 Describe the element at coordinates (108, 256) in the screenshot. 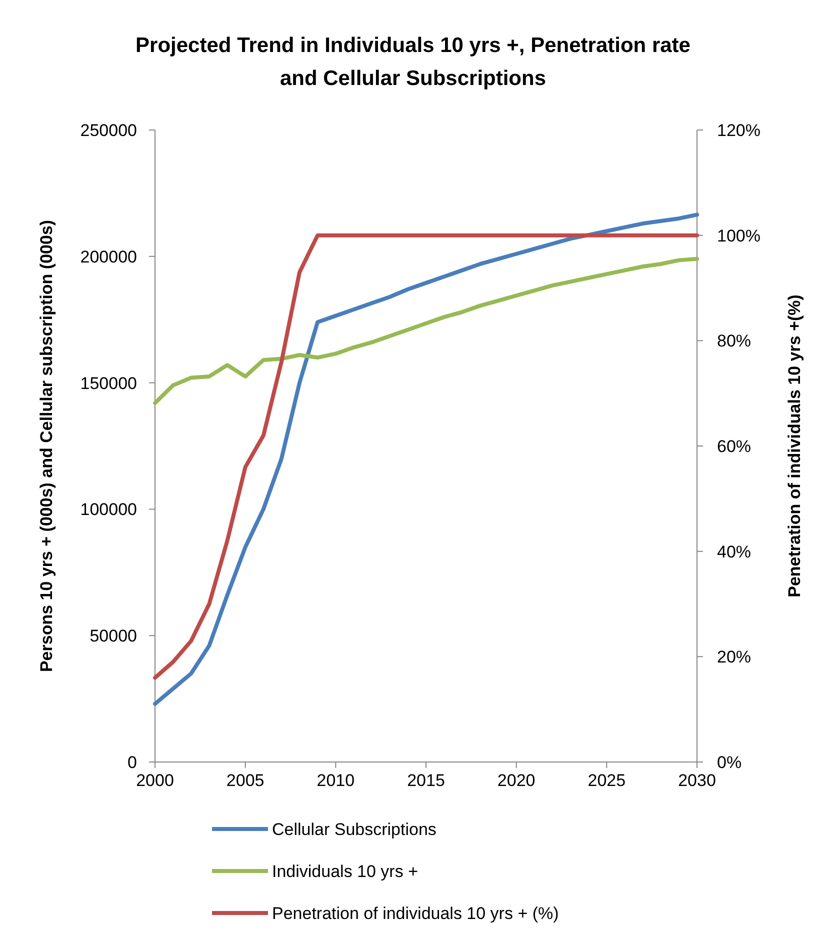

I see `y-tick-label: 200000` at that location.